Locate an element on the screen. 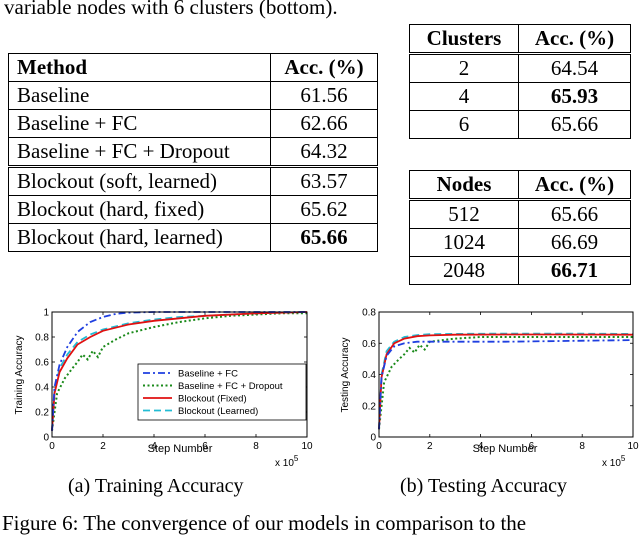 The height and width of the screenshot is (535, 640). nodes-cell: 2048 is located at coordinates (464, 270).